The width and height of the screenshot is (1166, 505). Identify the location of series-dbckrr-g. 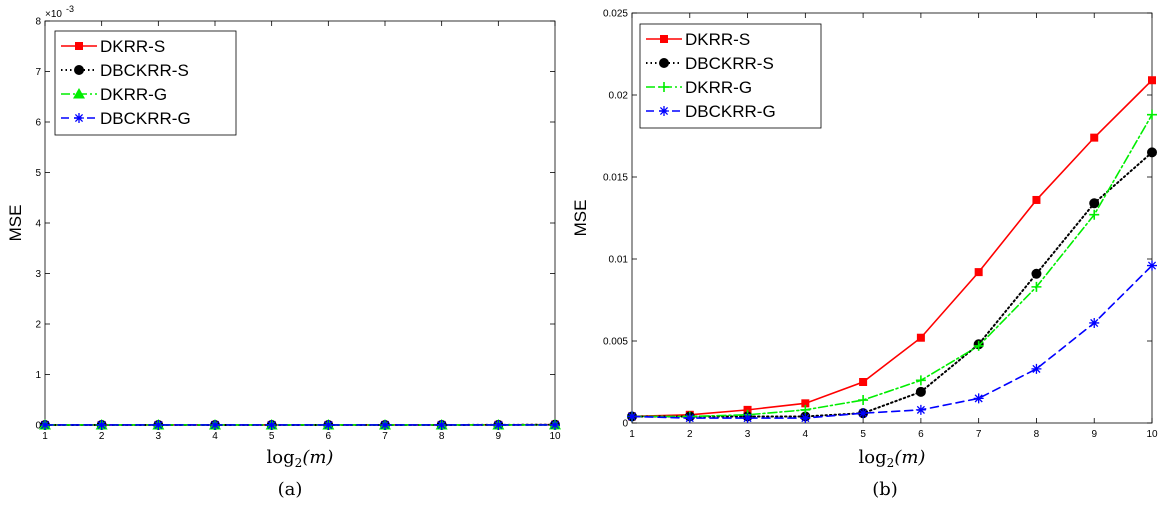
(892, 342).